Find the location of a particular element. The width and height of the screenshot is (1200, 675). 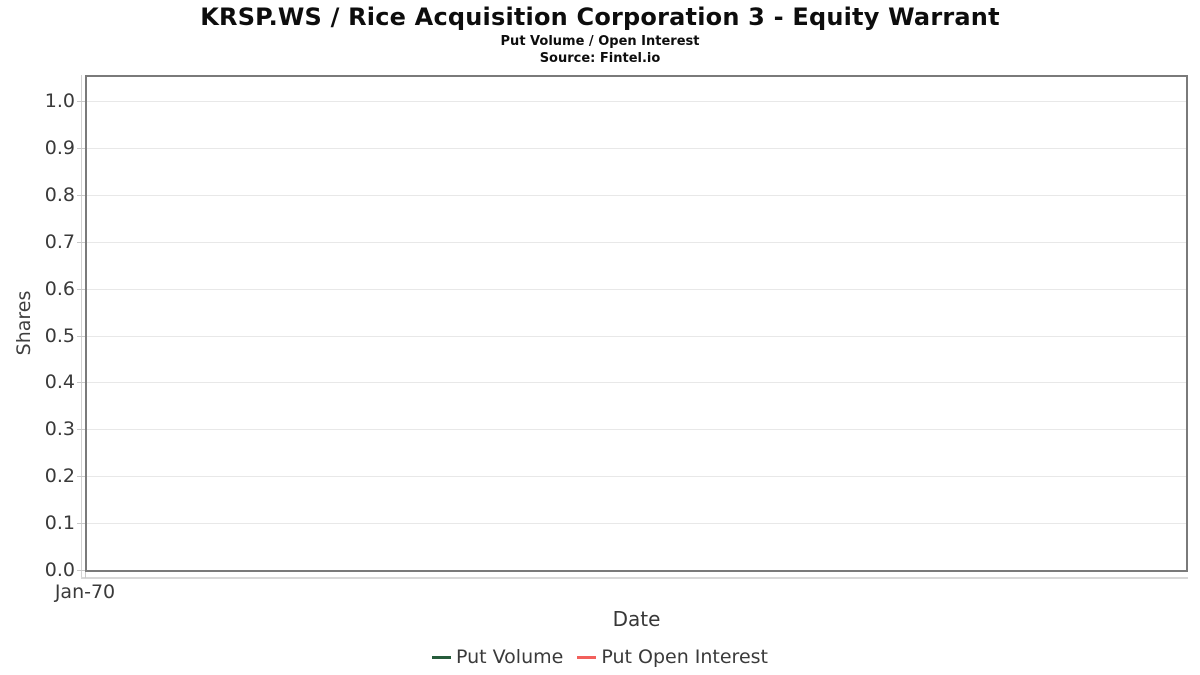

y-tick-label: 0.5 is located at coordinates (59, 336).